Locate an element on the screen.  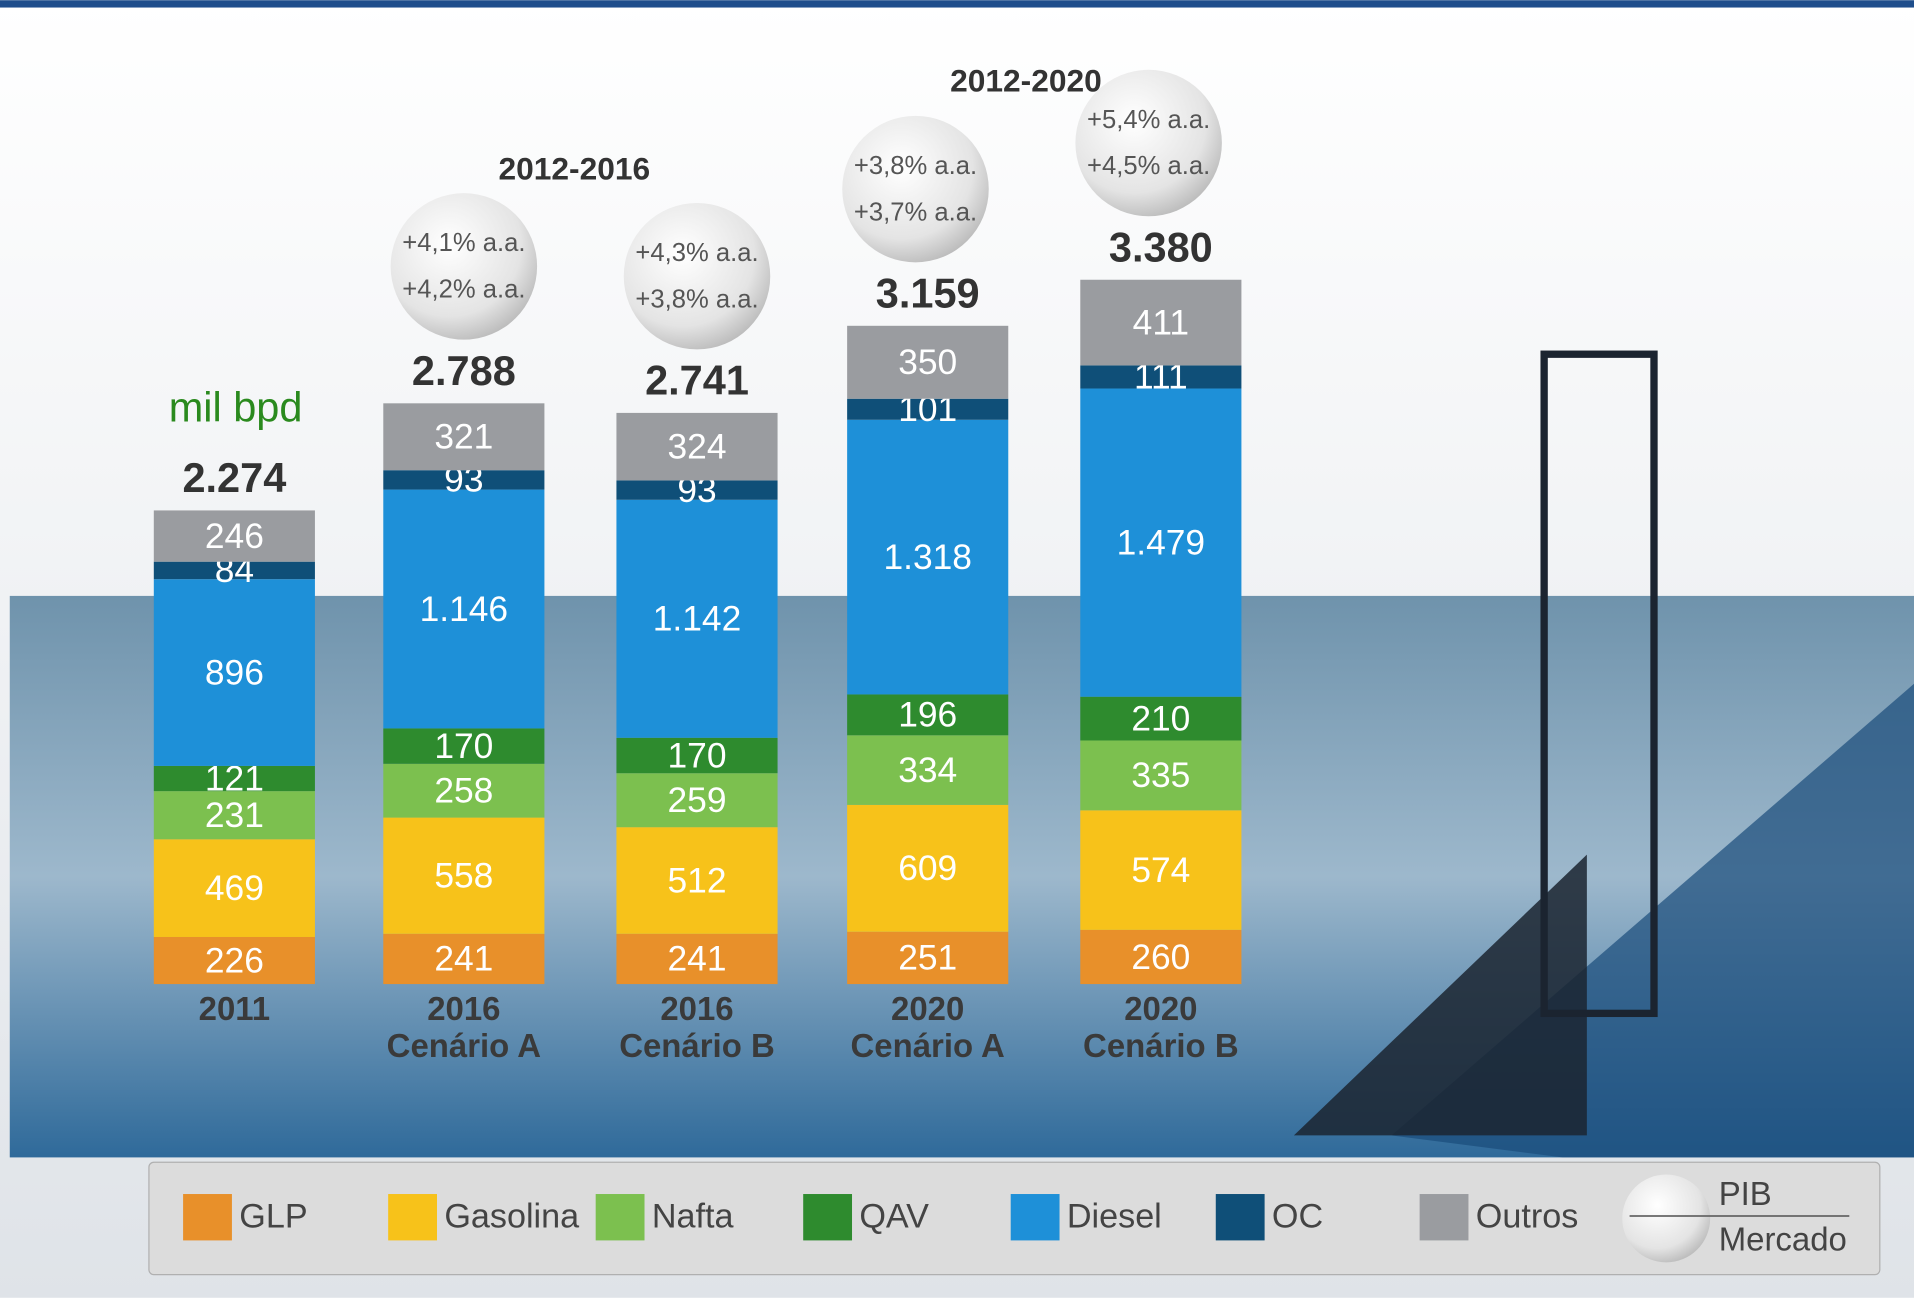
pib-growth: +4,1% a.a. is located at coordinates (463, 243).